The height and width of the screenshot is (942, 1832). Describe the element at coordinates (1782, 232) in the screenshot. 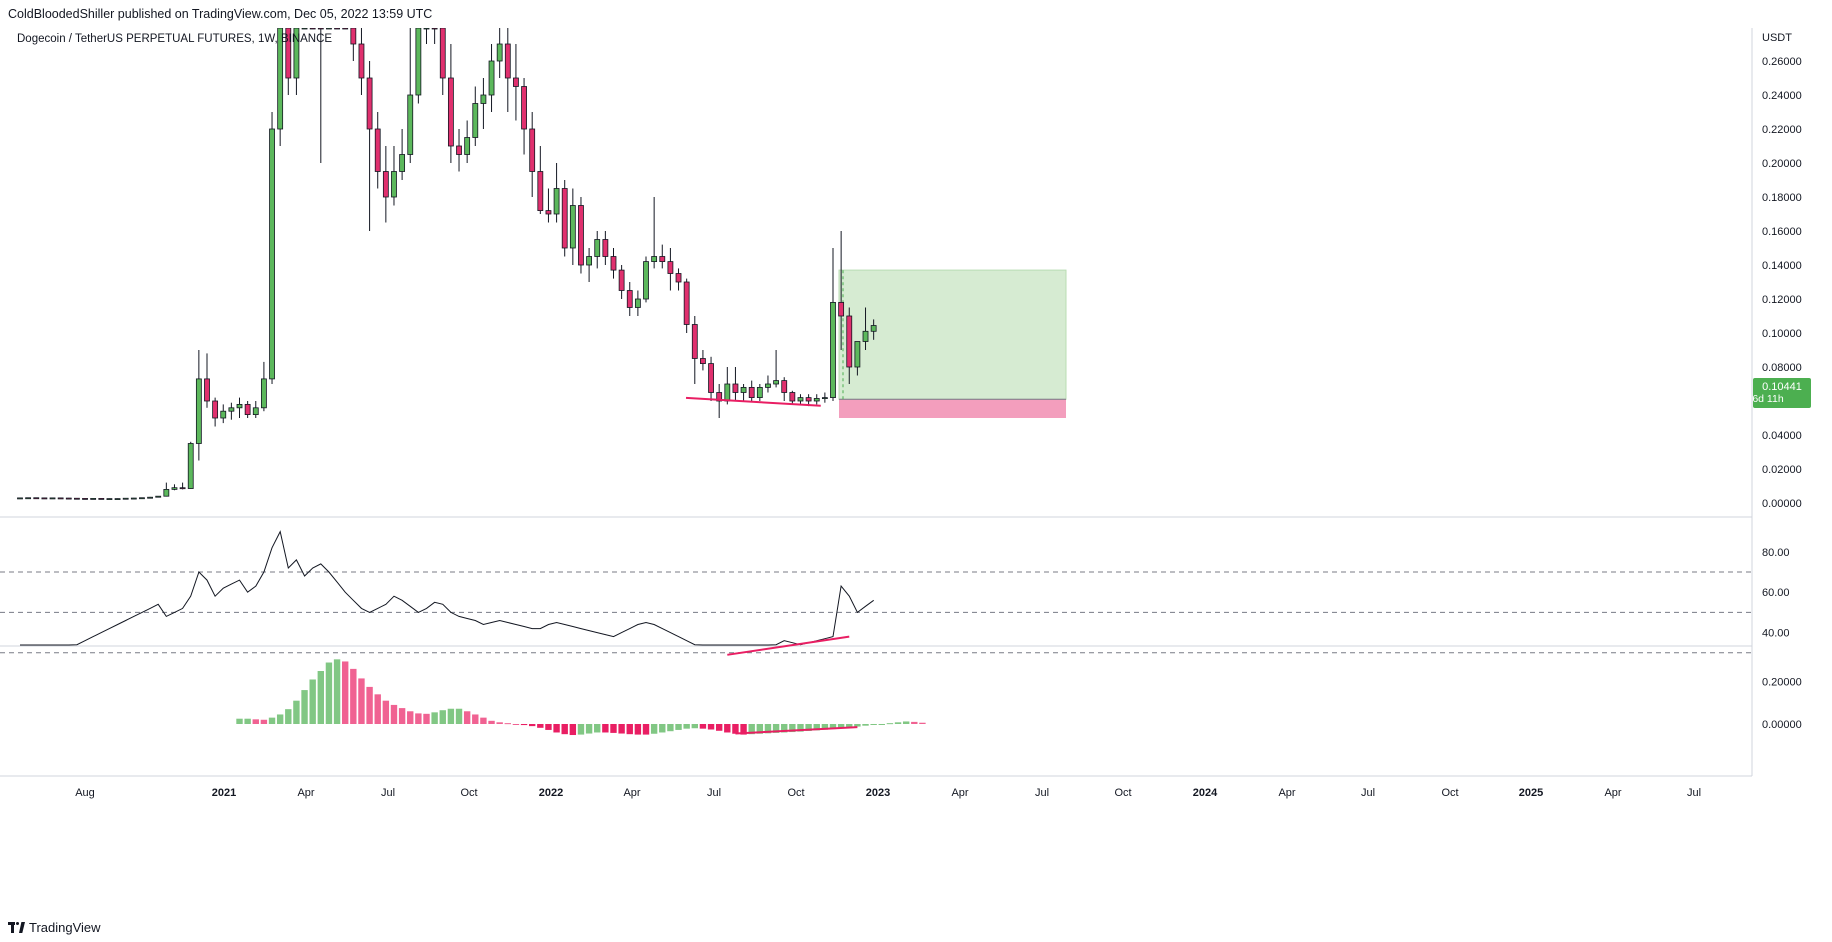

I see `price-tick-label: 0.16000` at that location.